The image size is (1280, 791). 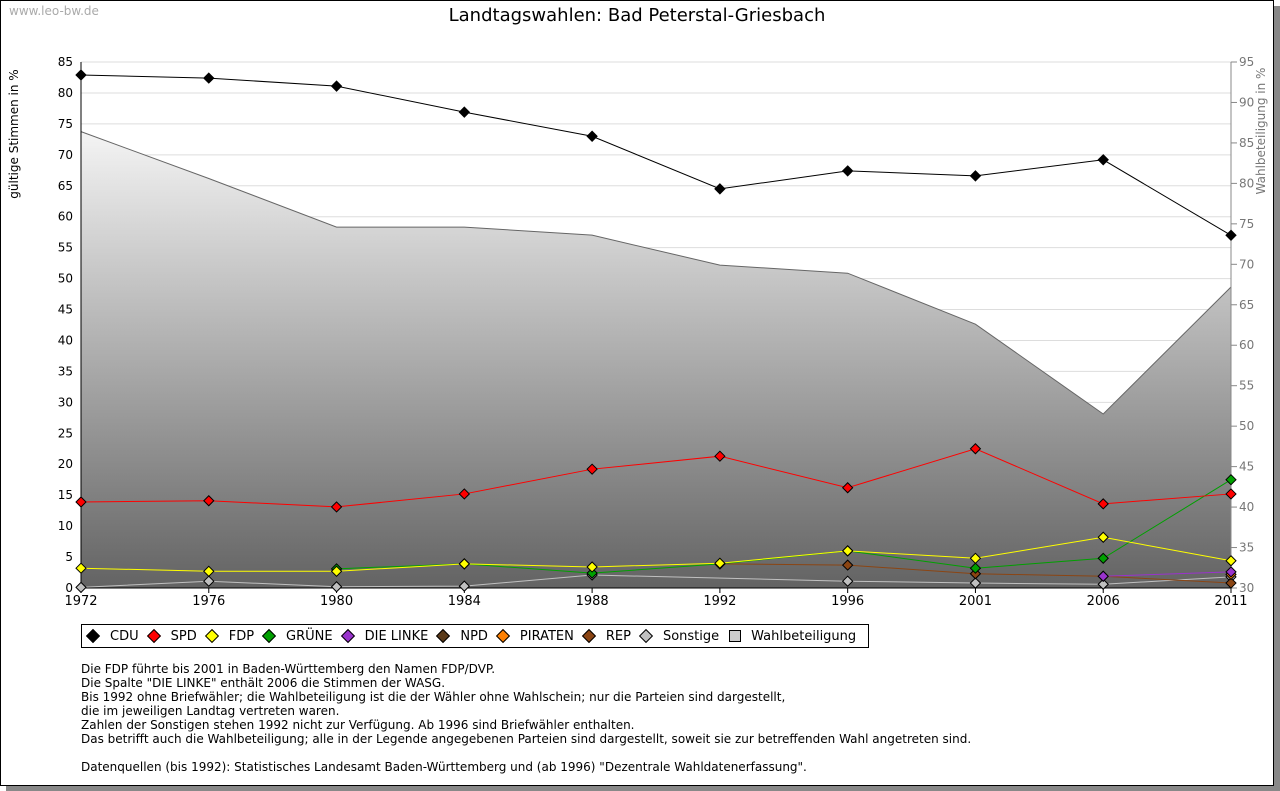 I want to click on y-tick-label: 5, so click(x=69, y=557).